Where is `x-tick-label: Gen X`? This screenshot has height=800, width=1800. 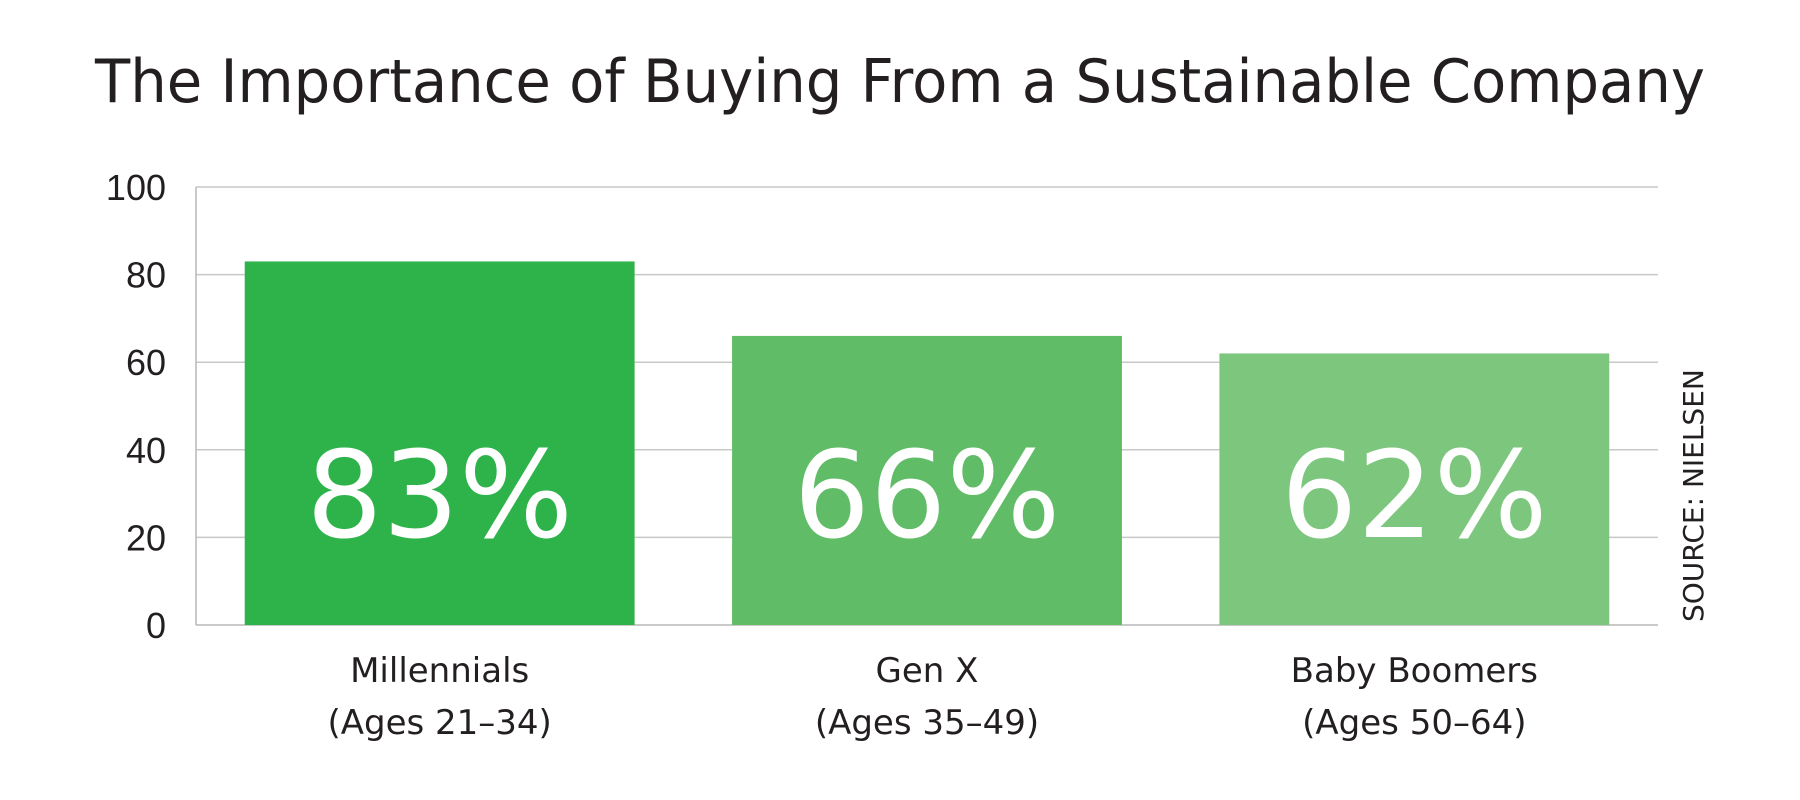
x-tick-label: Gen X is located at coordinates (927, 671).